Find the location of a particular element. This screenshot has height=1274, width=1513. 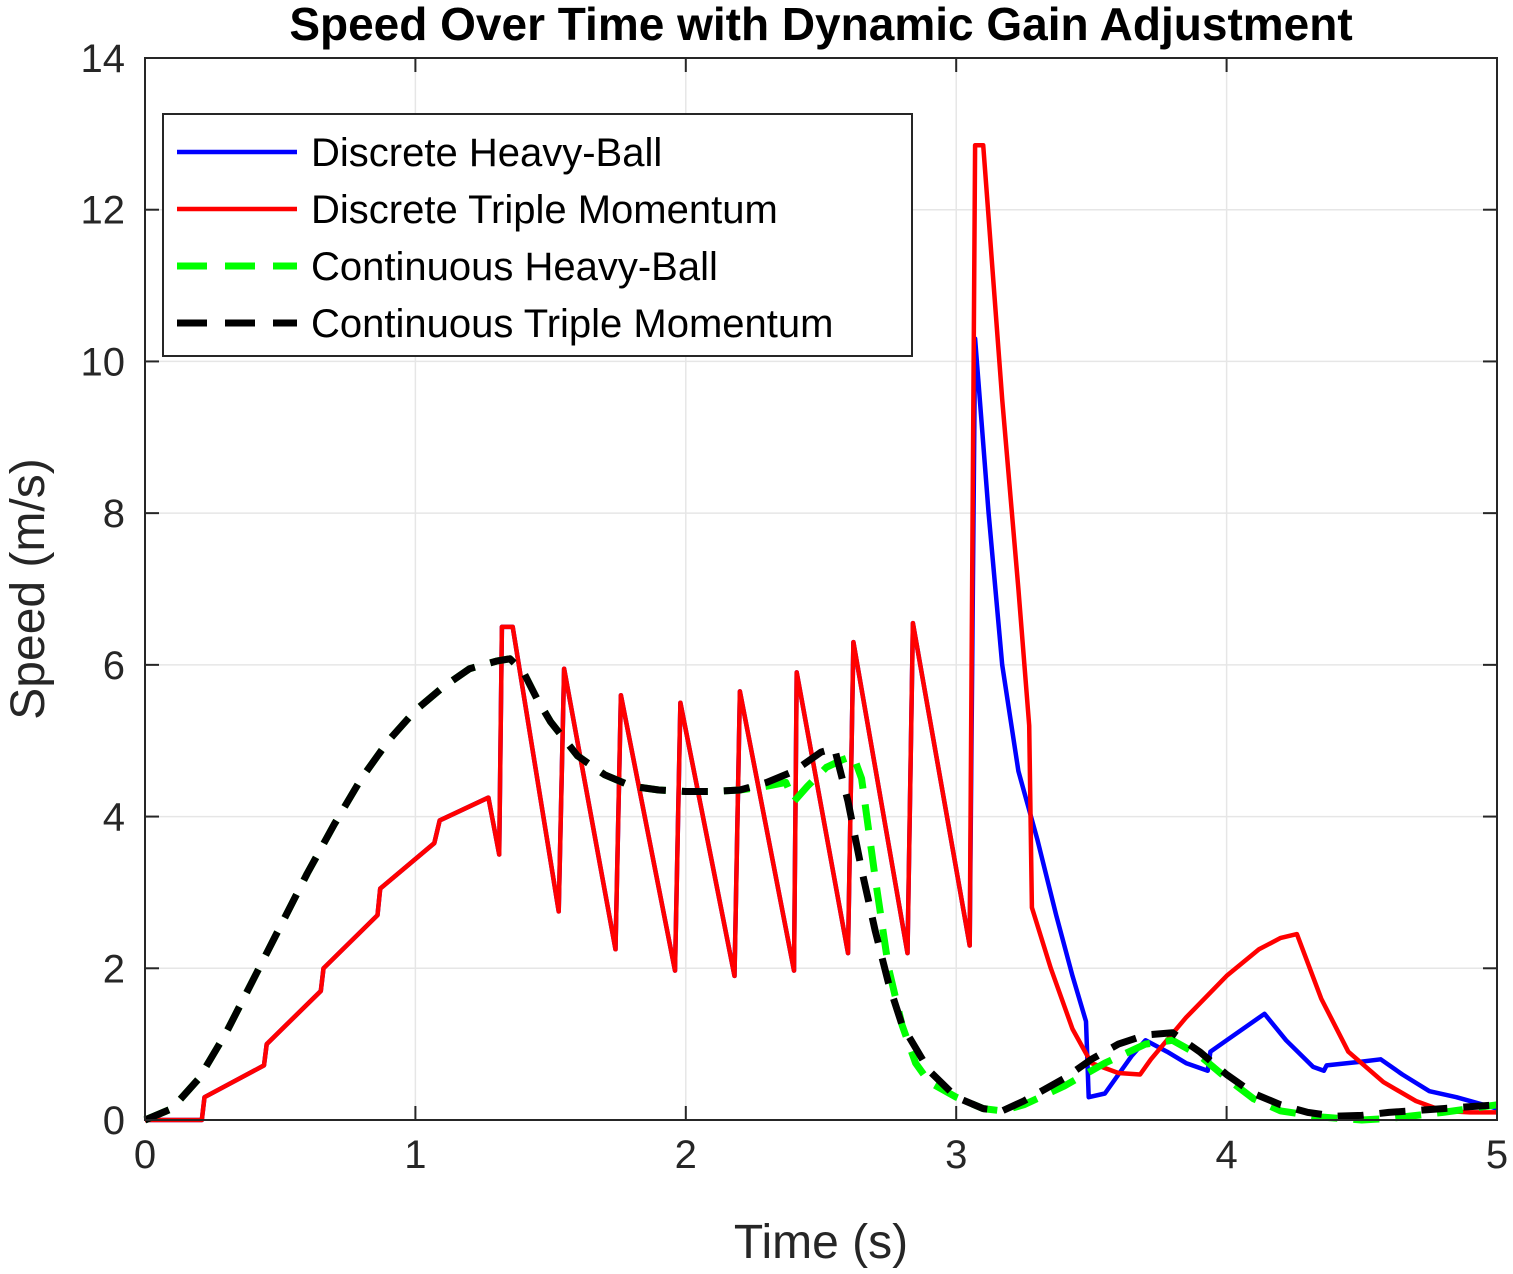

y-tick-label: 4 is located at coordinates (114, 818).